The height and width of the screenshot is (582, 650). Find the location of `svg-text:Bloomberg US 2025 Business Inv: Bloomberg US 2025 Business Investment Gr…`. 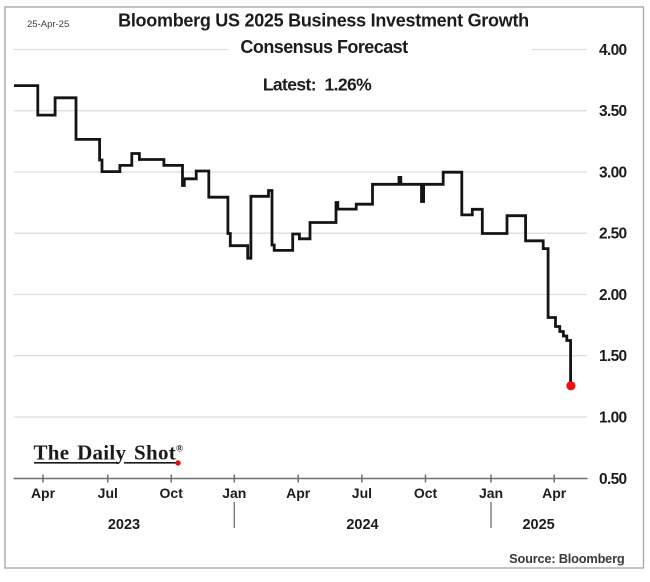

svg-text:Bloomberg US 2025 Business Inv: Bloomberg US 2025 Business Investment Gr… is located at coordinates (323, 21).